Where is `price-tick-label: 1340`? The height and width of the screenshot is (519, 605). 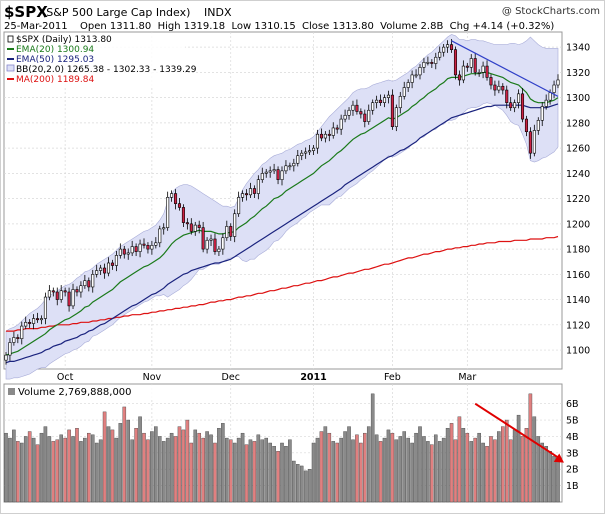
price-tick-label: 1340 is located at coordinates (578, 48).